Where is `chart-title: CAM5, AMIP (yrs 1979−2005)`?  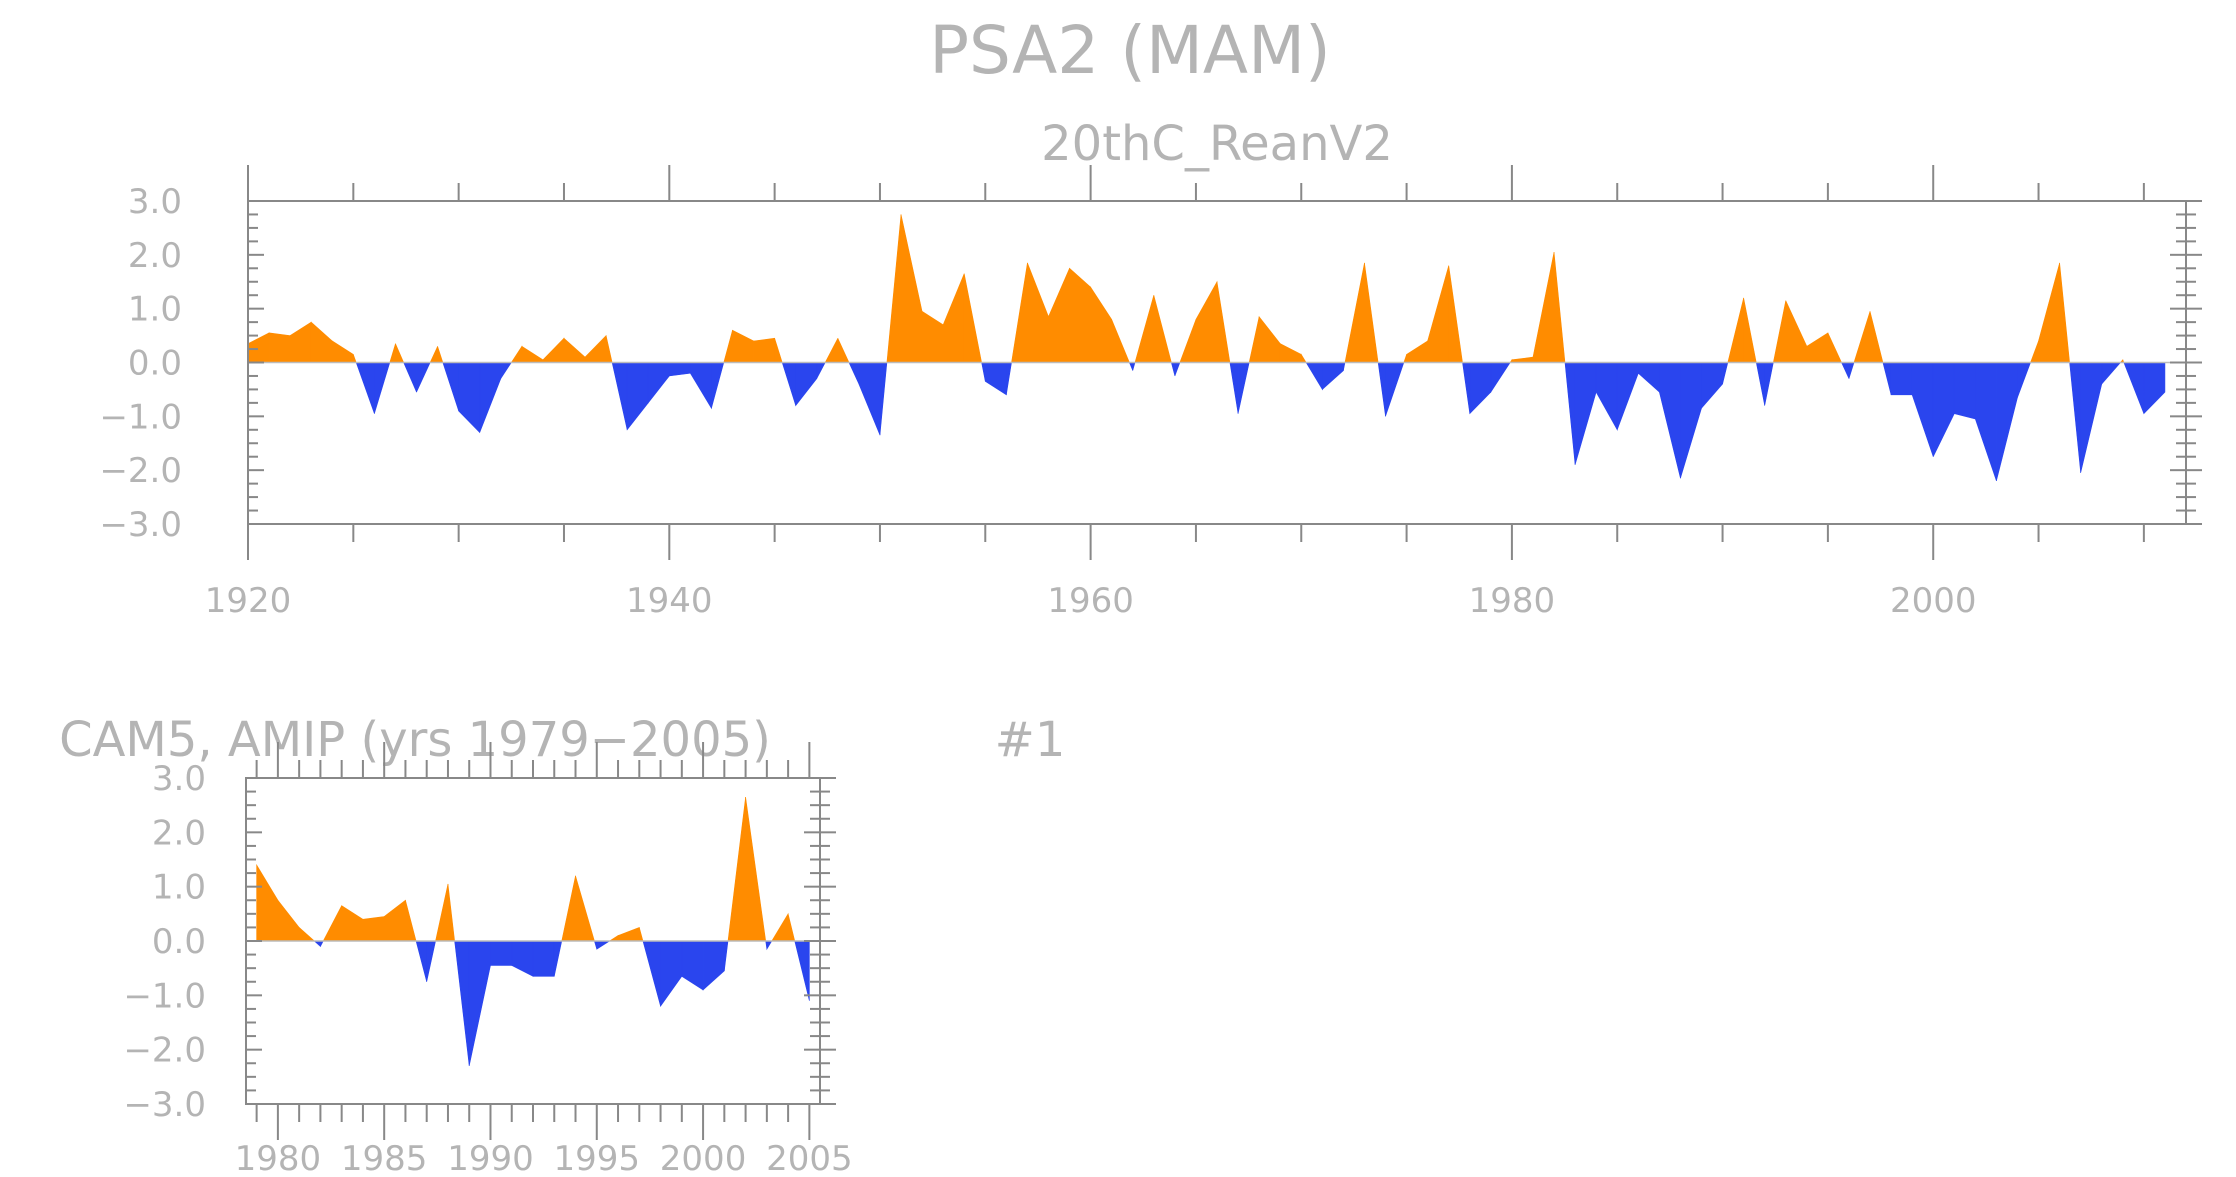 chart-title: CAM5, AMIP (yrs 1979−2005) is located at coordinates (415, 740).